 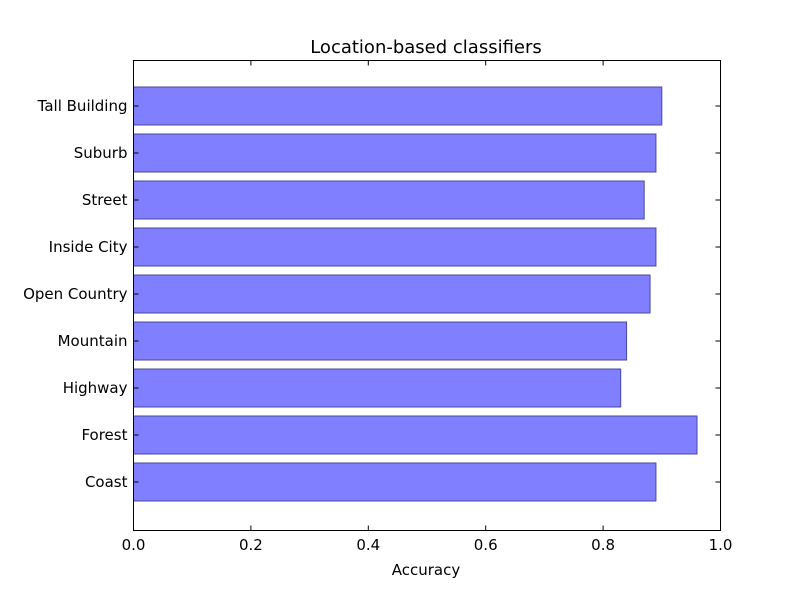 I want to click on y-tick-label: Suburb, so click(x=101, y=153).